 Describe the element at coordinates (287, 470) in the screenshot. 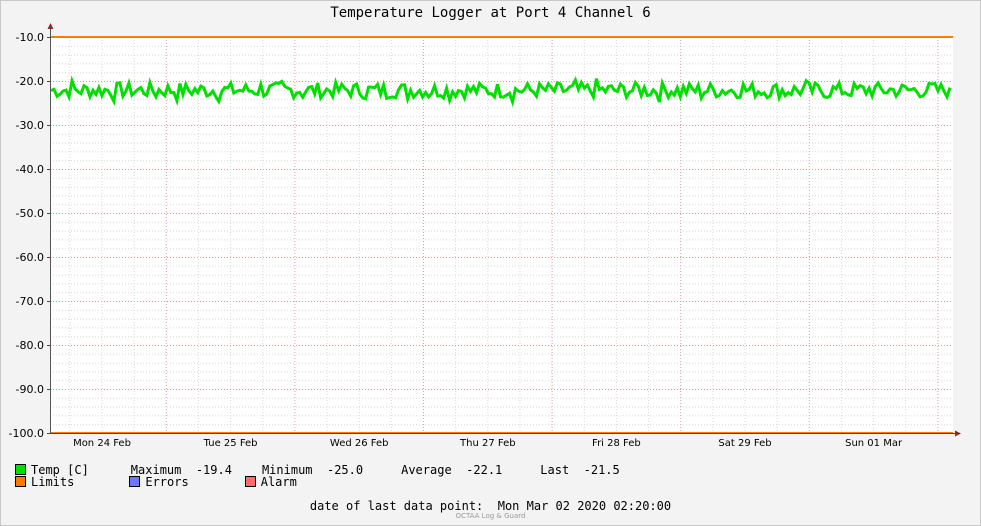

I see `legend-min-label: Minimum` at that location.